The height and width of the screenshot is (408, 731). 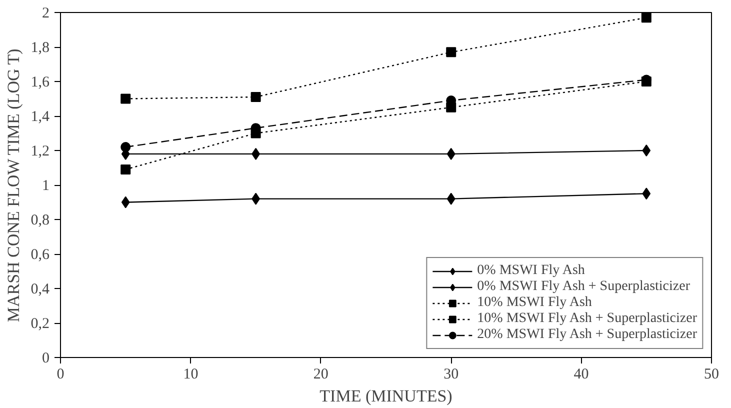 What do you see at coordinates (60, 374) in the screenshot?
I see `x-tick-label: 0` at bounding box center [60, 374].